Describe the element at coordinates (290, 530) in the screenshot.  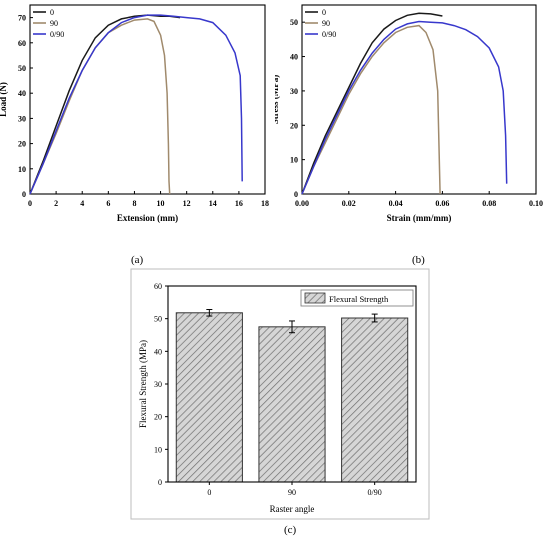
I see `caption-c: (c)` at that location.